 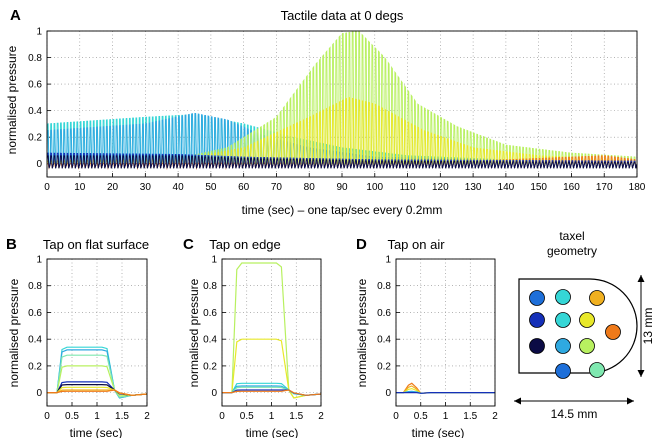 I want to click on panel-b-xtick-label: 1.5, so click(x=122, y=416).